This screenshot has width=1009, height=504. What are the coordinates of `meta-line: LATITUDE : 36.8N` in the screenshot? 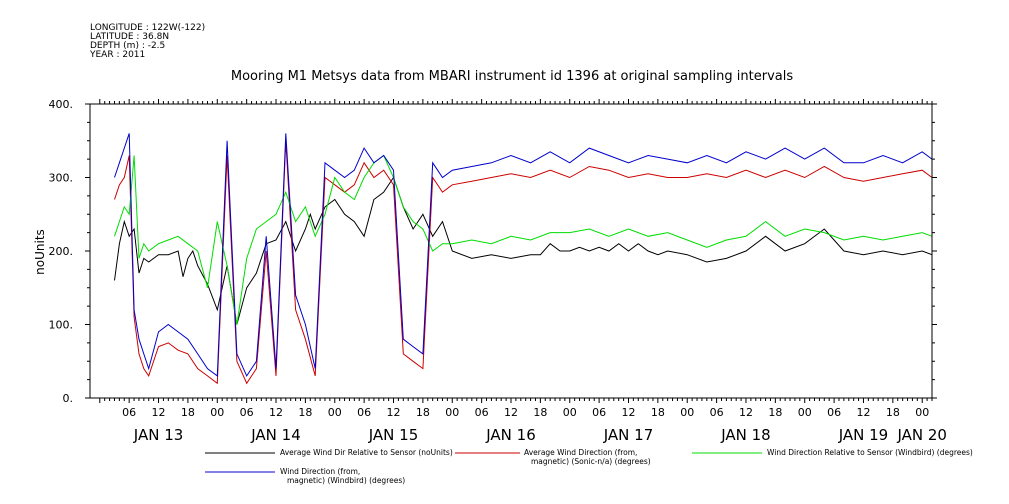 It's located at (129, 37).